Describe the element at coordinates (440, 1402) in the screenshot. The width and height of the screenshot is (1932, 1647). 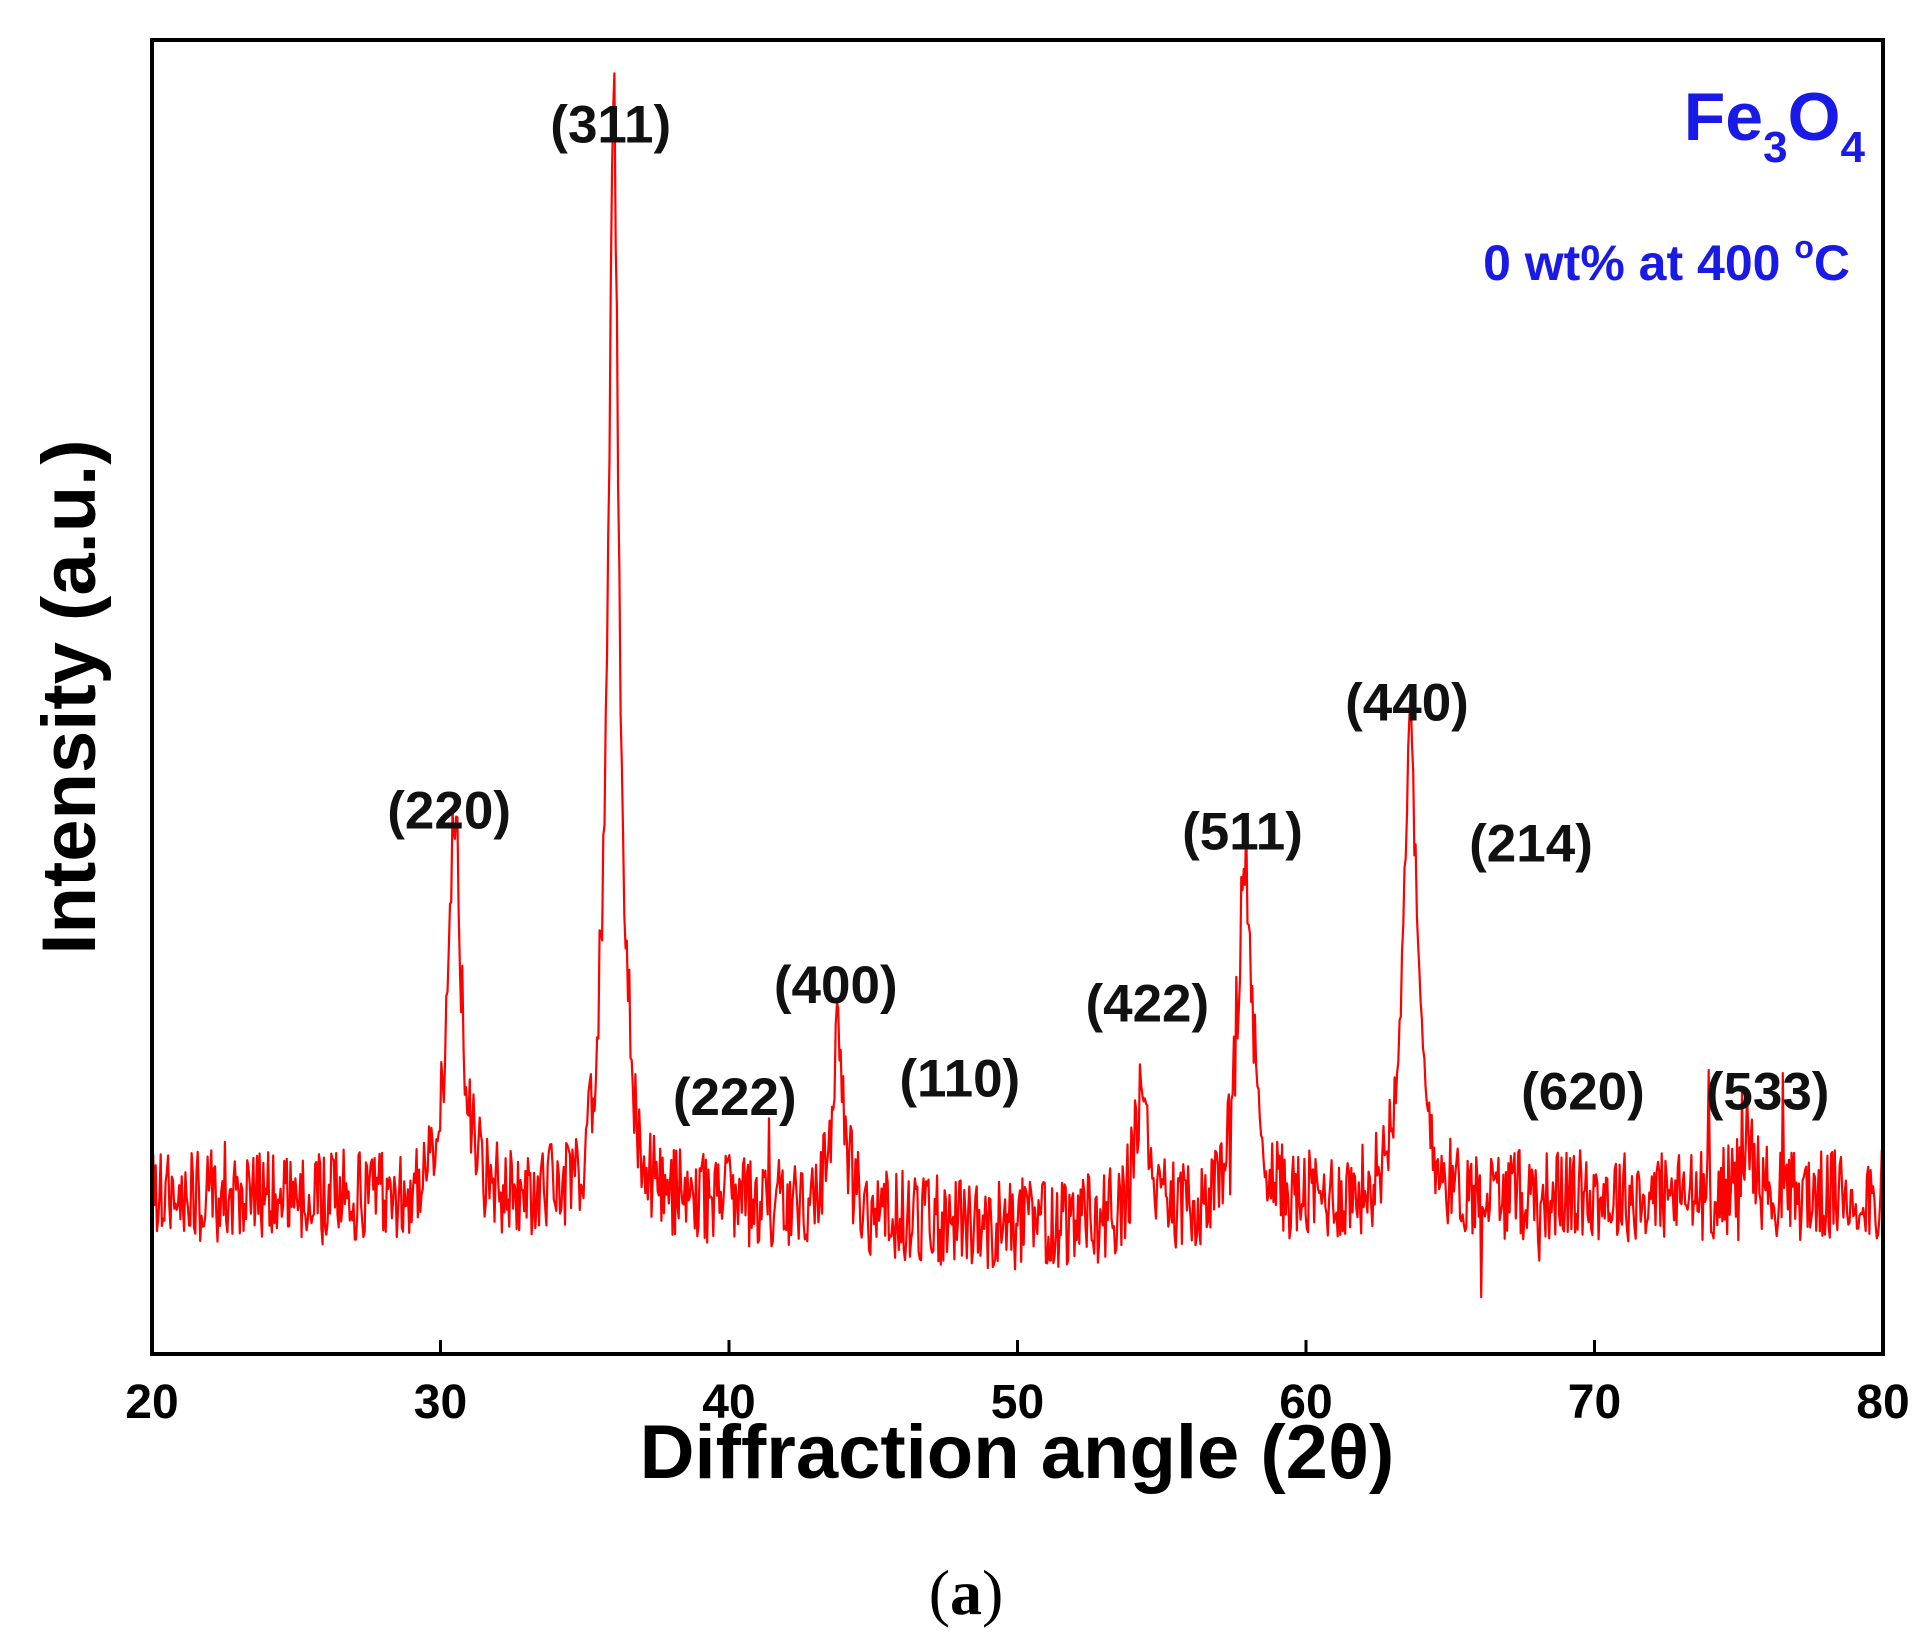
I see `x-tick-label: 30` at that location.